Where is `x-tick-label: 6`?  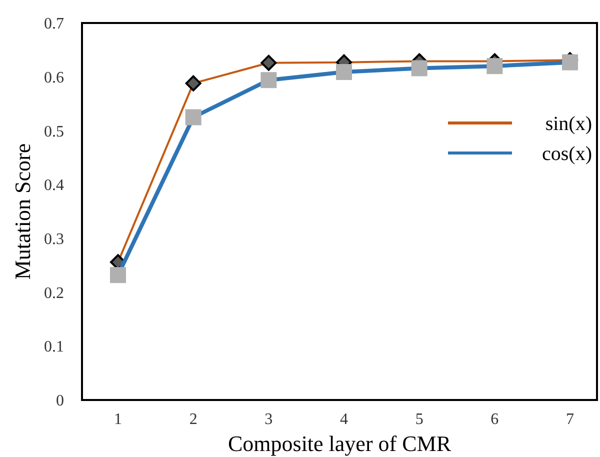
x-tick-label: 6 is located at coordinates (494, 419).